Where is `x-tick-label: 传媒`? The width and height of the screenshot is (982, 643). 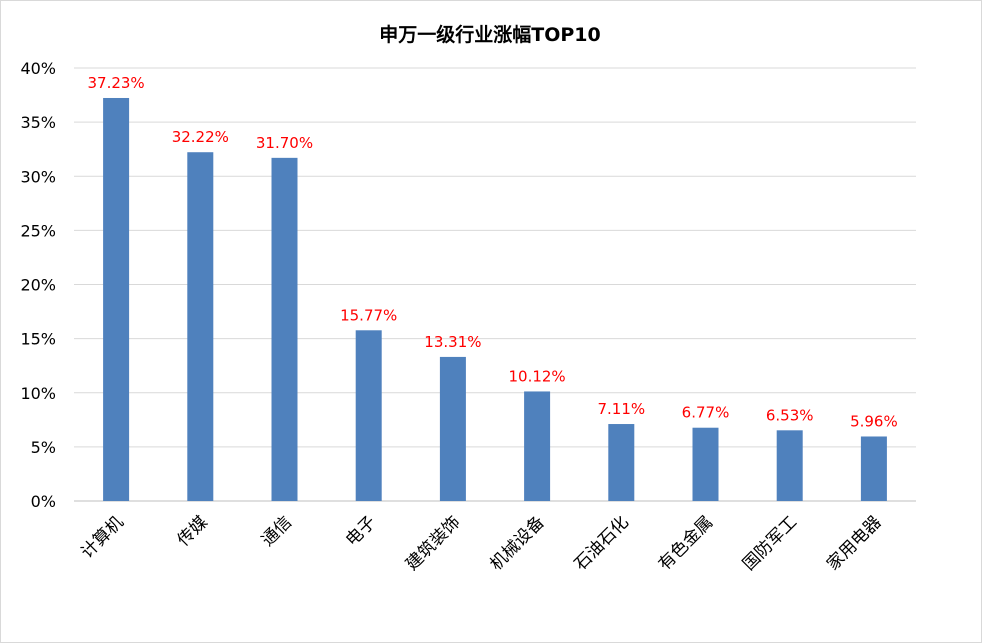 x-tick-label: 传媒 is located at coordinates (193, 531).